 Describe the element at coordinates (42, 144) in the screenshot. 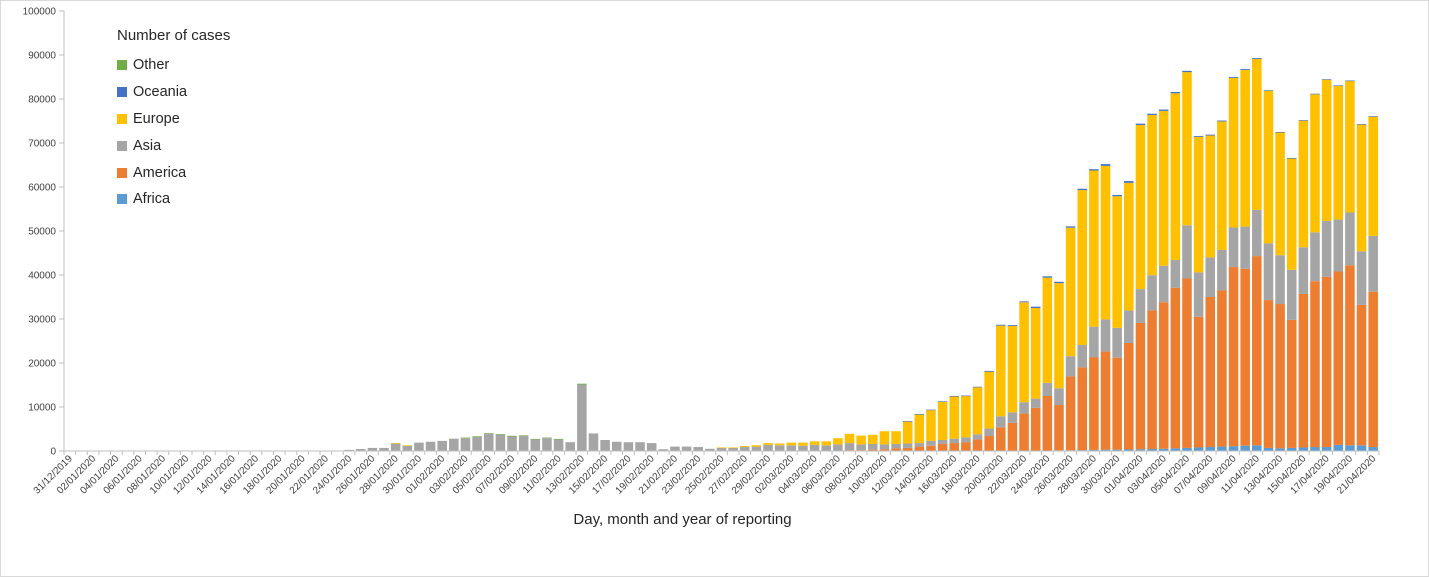

I see `y-tick-label: 70000` at that location.